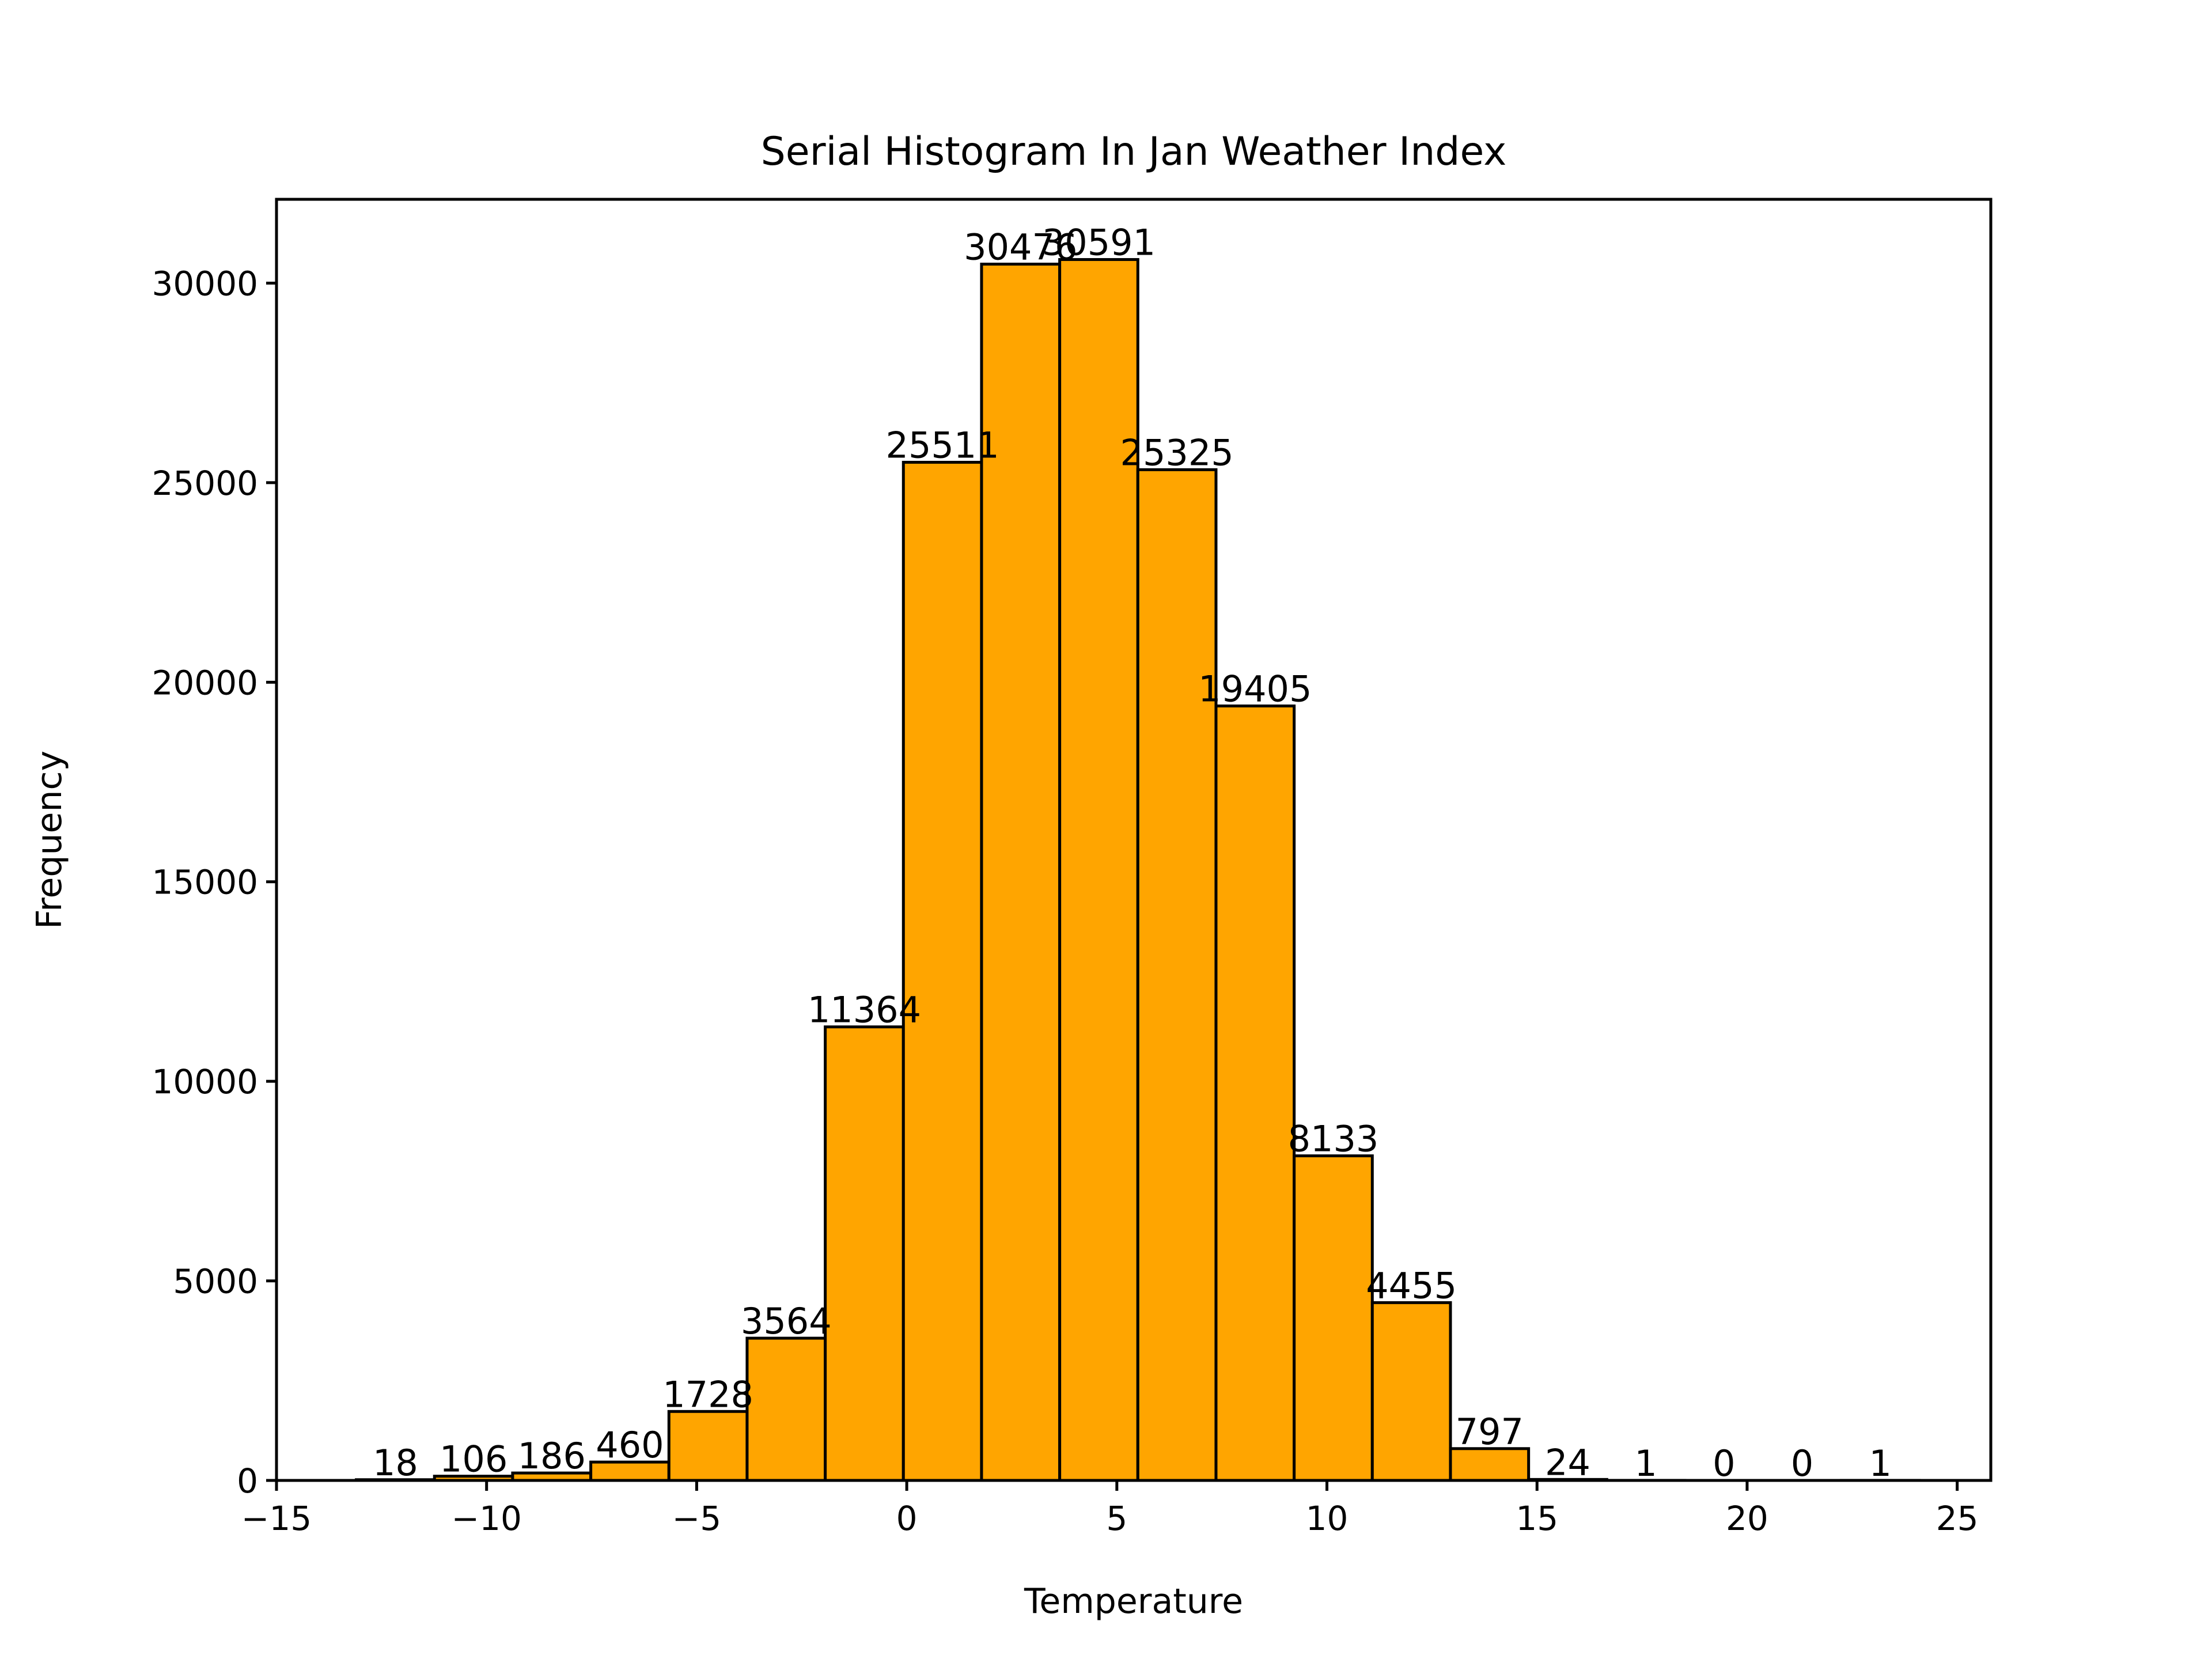 The height and width of the screenshot is (1659, 2212). What do you see at coordinates (1020, 247) in the screenshot?
I see `bar-value-label-8: 30476` at bounding box center [1020, 247].